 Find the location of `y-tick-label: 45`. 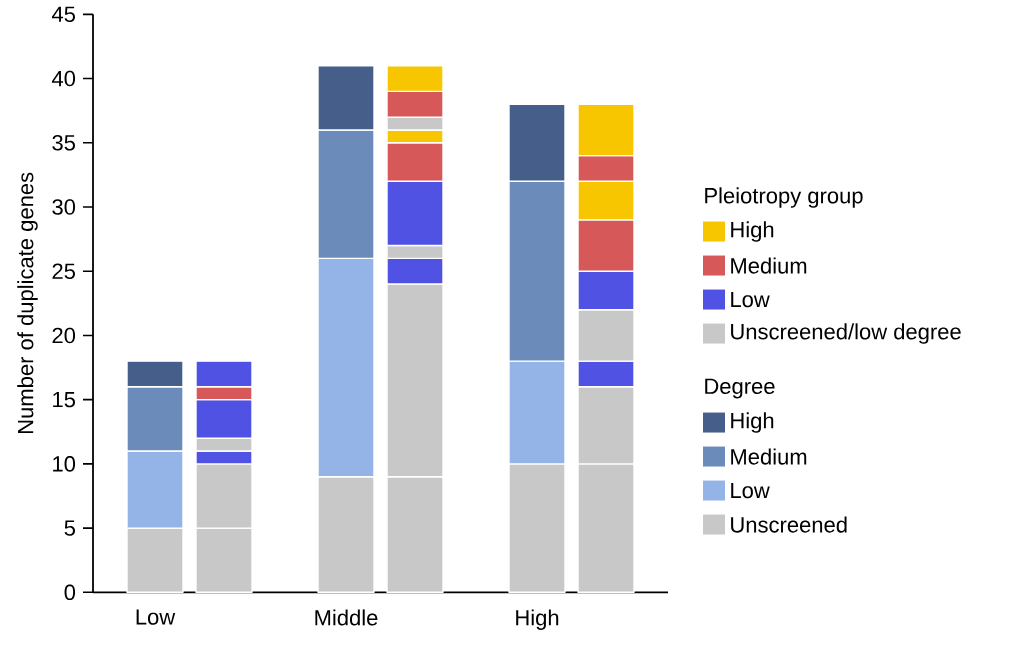

y-tick-label: 45 is located at coordinates (63, 14).